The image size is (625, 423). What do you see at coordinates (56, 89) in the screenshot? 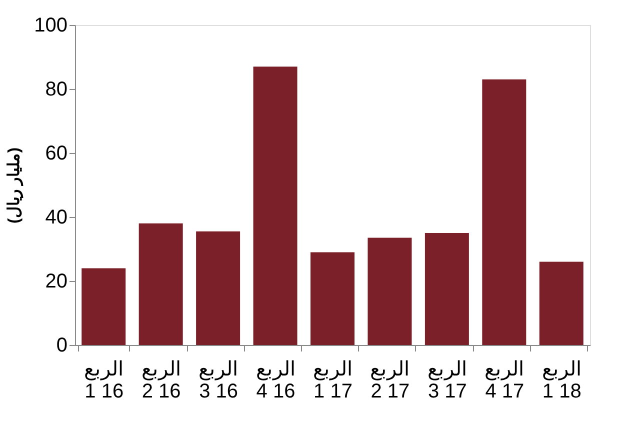
I see `y-tick-label: 80` at bounding box center [56, 89].